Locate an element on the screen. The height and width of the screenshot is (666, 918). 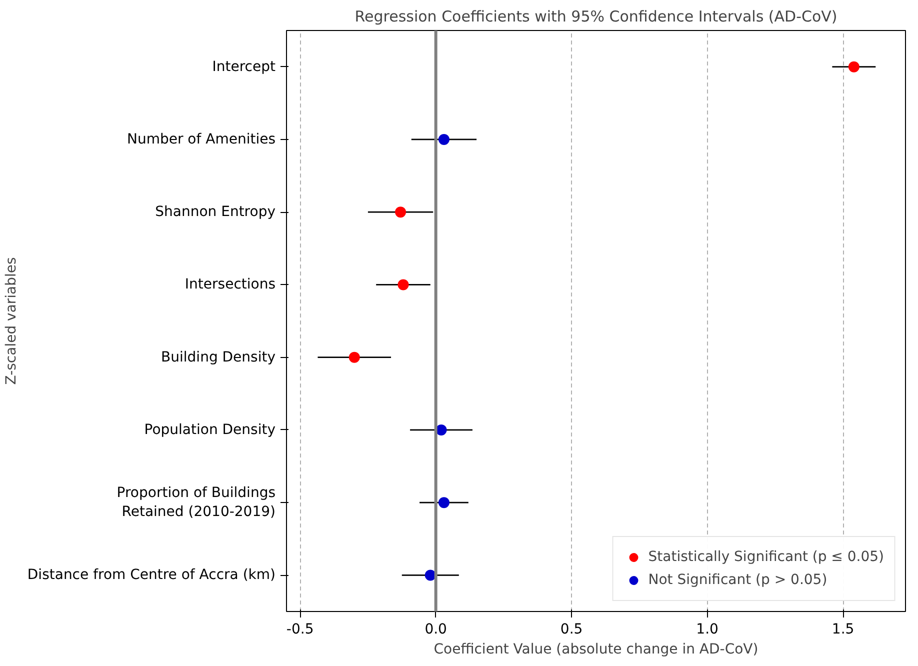
y-tick-label: Intersections is located at coordinates (230, 284).